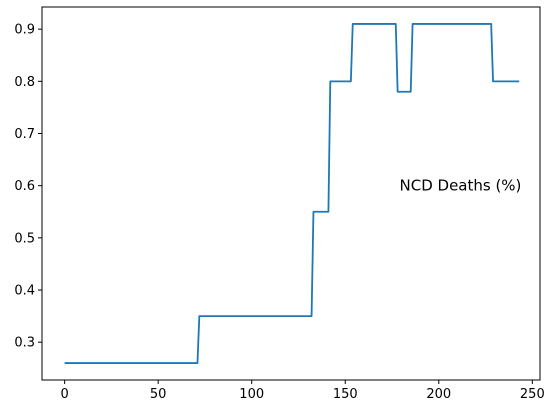  I want to click on y-tick-label: 0.4, so click(24, 291).